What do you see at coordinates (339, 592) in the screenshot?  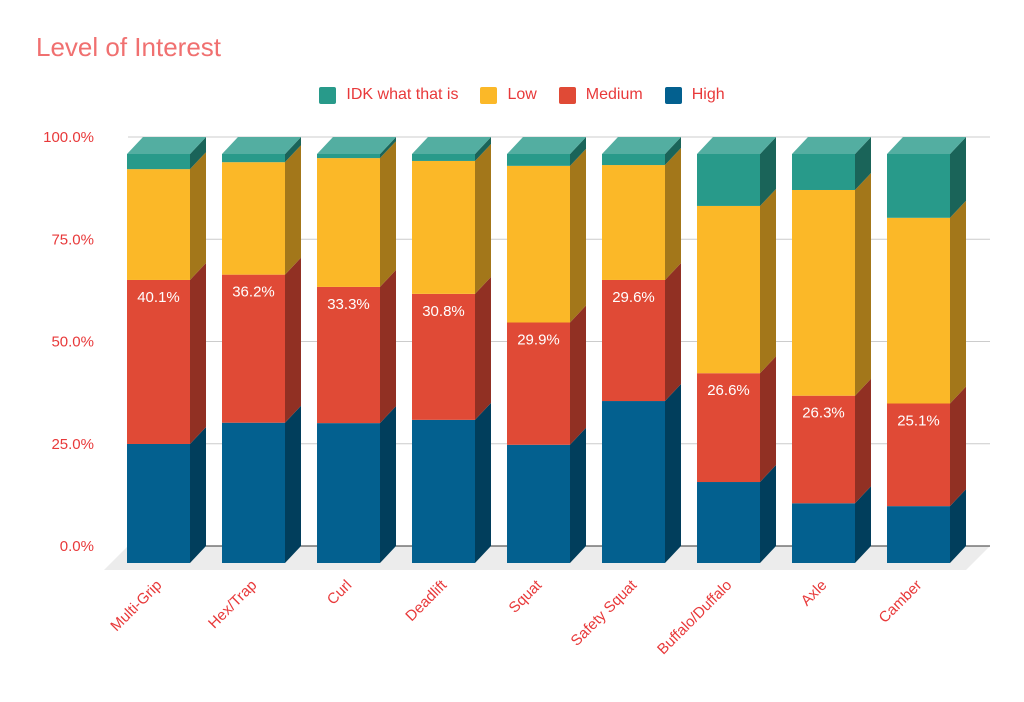 I see `x-tick-label: Curl` at bounding box center [339, 592].